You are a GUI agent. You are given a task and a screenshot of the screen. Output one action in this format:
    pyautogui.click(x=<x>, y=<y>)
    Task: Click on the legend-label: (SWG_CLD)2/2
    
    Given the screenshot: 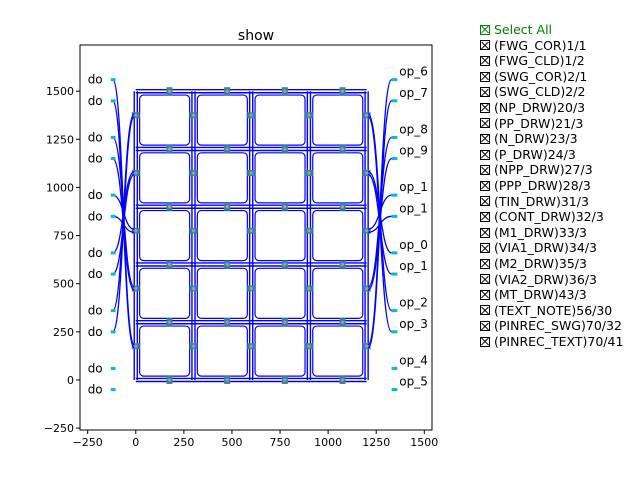 What is the action you would take?
    pyautogui.click(x=540, y=92)
    